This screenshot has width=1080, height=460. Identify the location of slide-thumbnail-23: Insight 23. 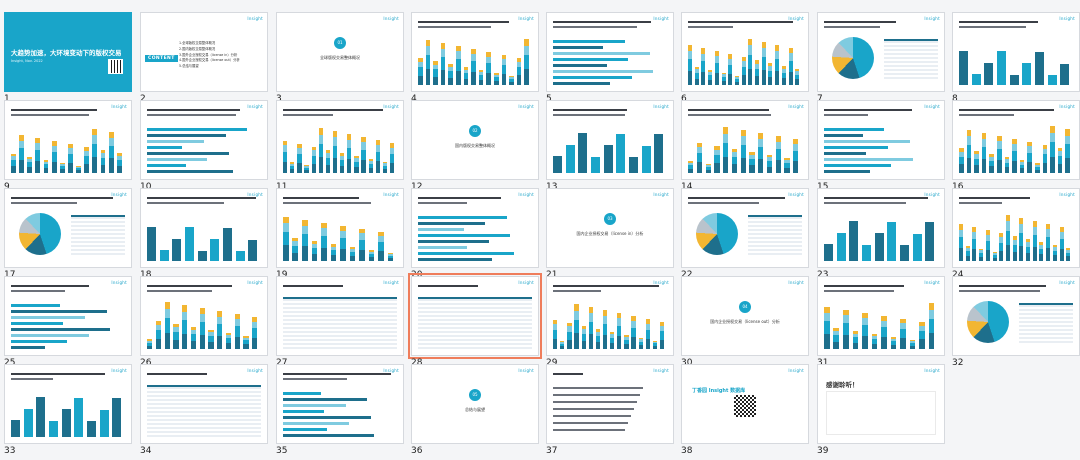
(881, 234).